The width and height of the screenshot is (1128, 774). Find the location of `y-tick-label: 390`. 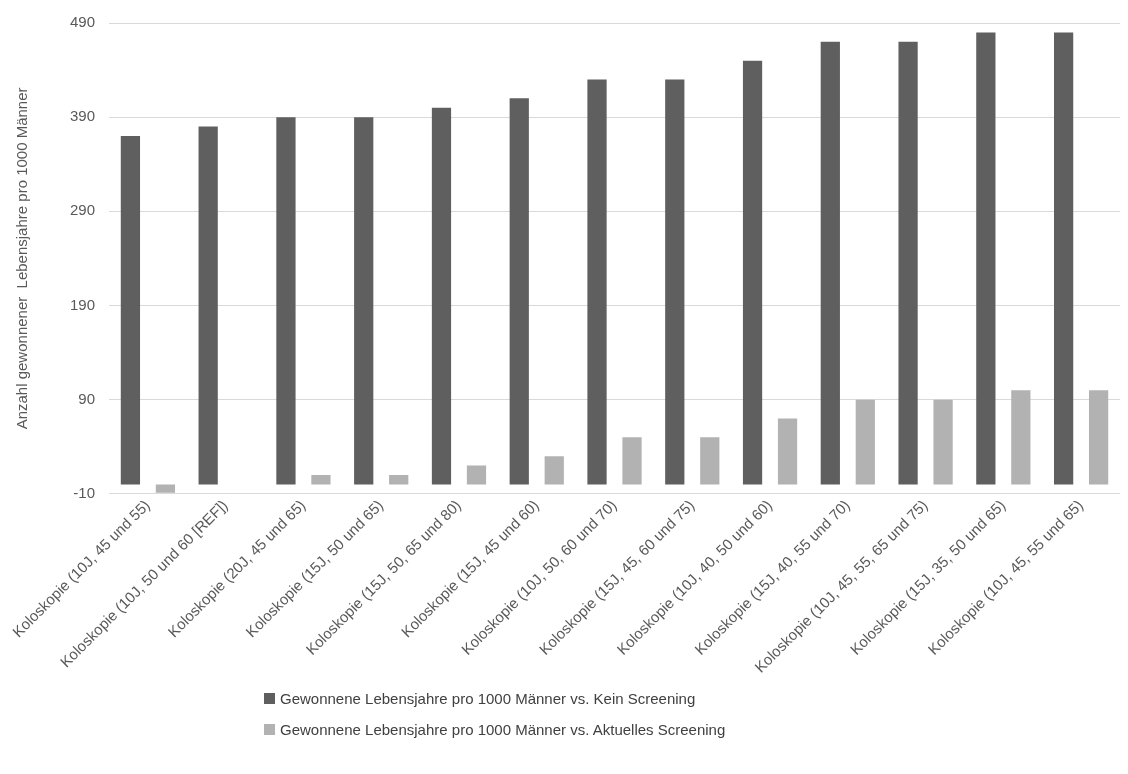

y-tick-label: 390 is located at coordinates (83, 116).